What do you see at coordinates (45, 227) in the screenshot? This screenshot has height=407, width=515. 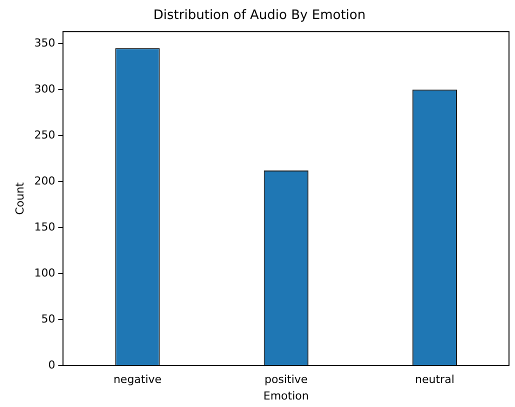 I see `y-tick-label: 150` at bounding box center [45, 227].